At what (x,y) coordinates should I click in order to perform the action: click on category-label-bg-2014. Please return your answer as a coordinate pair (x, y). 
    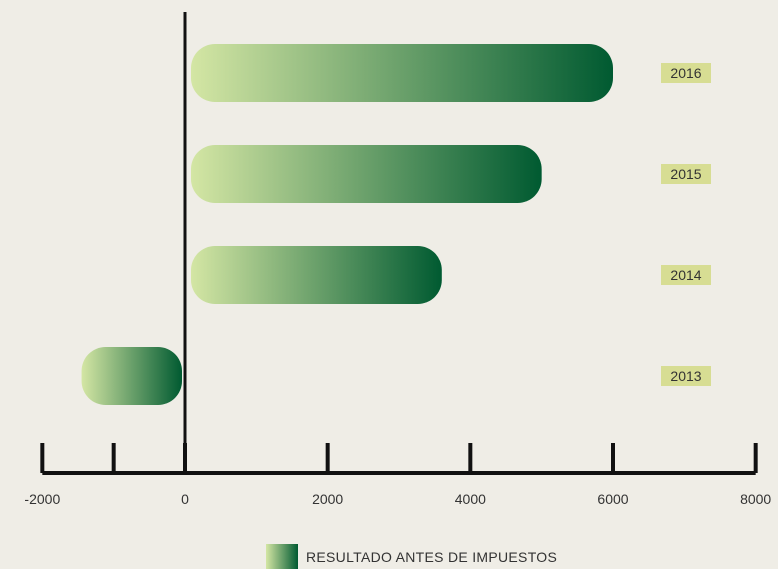
    Looking at the image, I should click on (686, 275).